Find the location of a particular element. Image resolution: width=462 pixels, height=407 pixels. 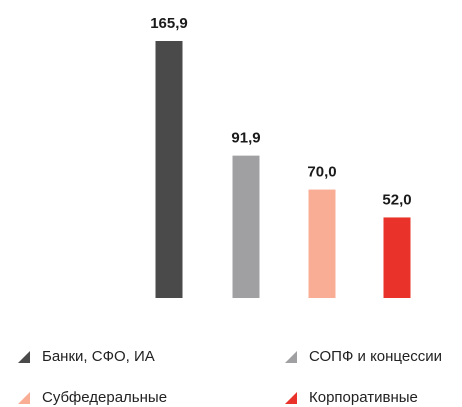

legend-label: Банки, СФО, ИА is located at coordinates (98, 356).